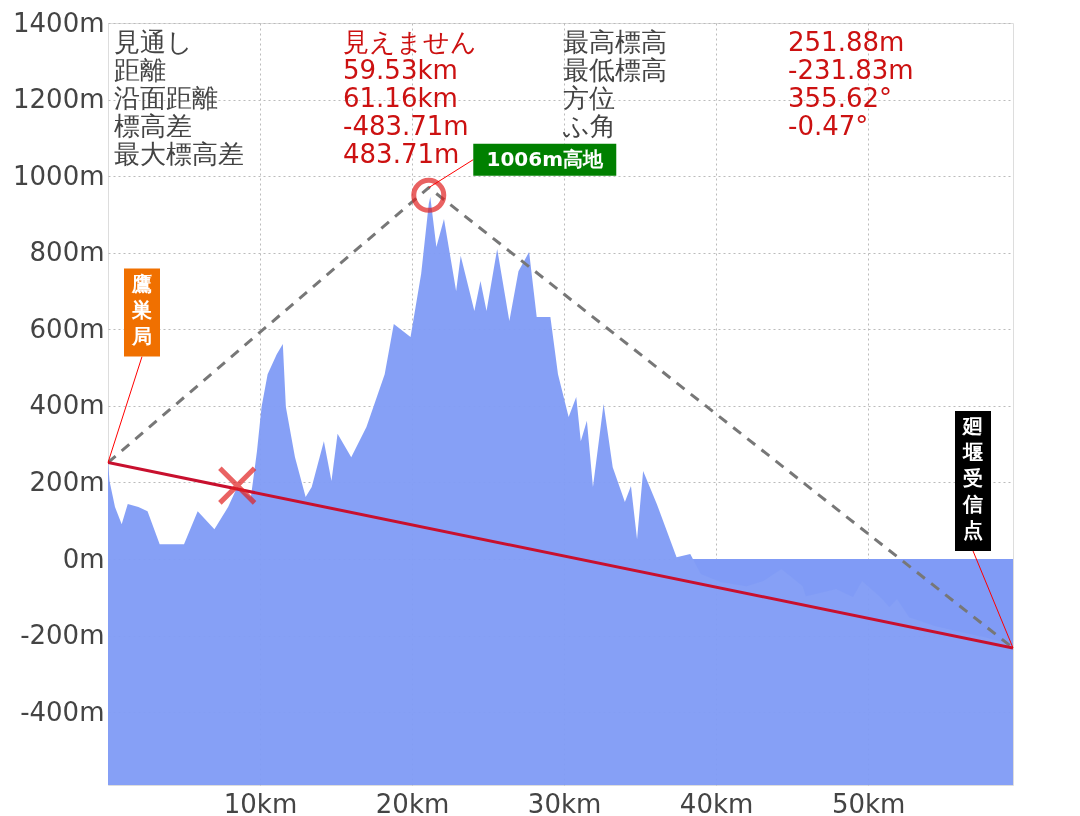 The image size is (1080, 816). Describe the element at coordinates (141, 309) in the screenshot. I see `annotation: 鷹巣局` at that location.